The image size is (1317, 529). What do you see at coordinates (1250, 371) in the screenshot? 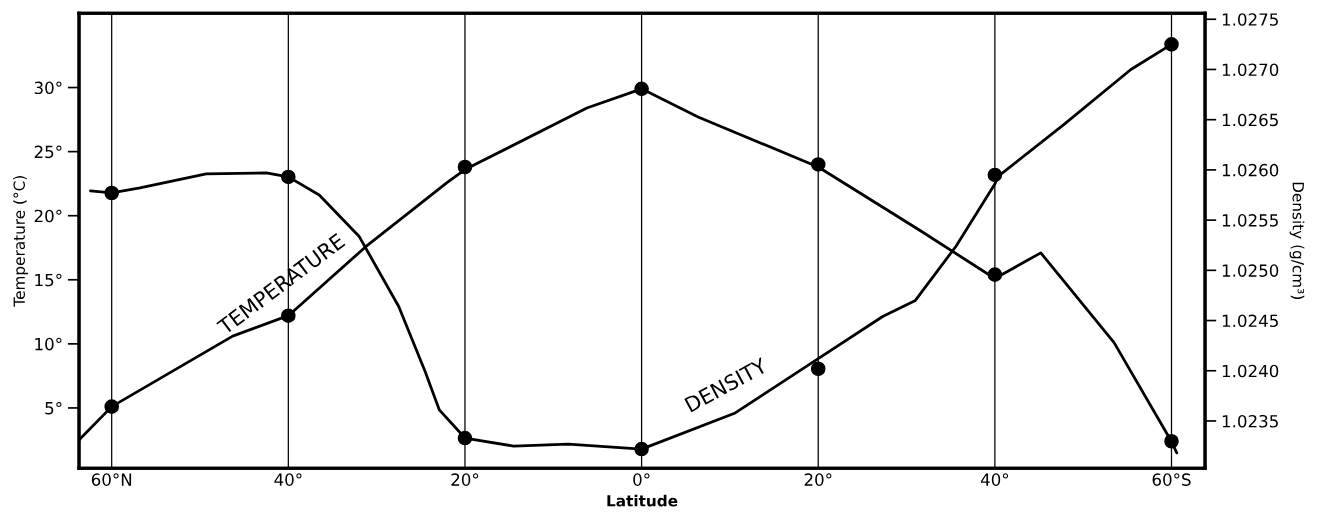
I see `y2-tick-label: 1.0240` at bounding box center [1250, 371].